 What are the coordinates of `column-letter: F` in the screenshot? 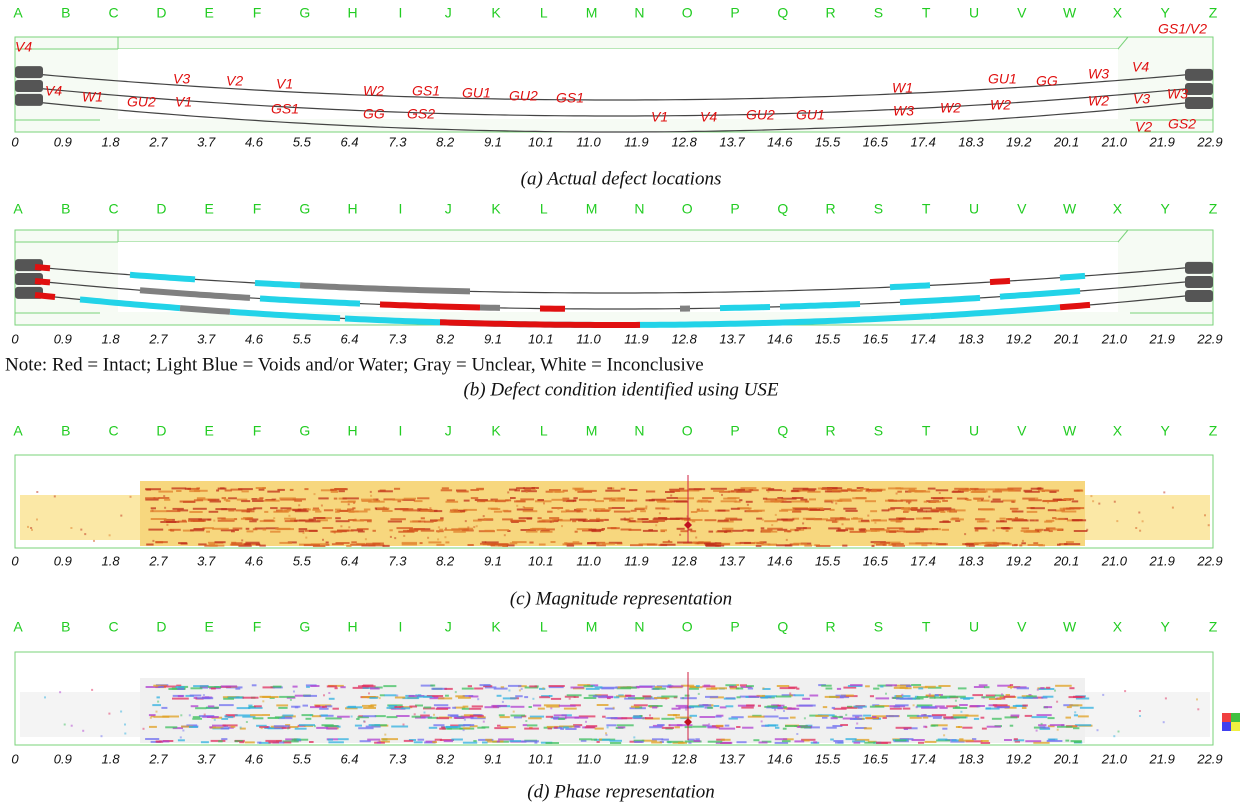 It's located at (257, 209).